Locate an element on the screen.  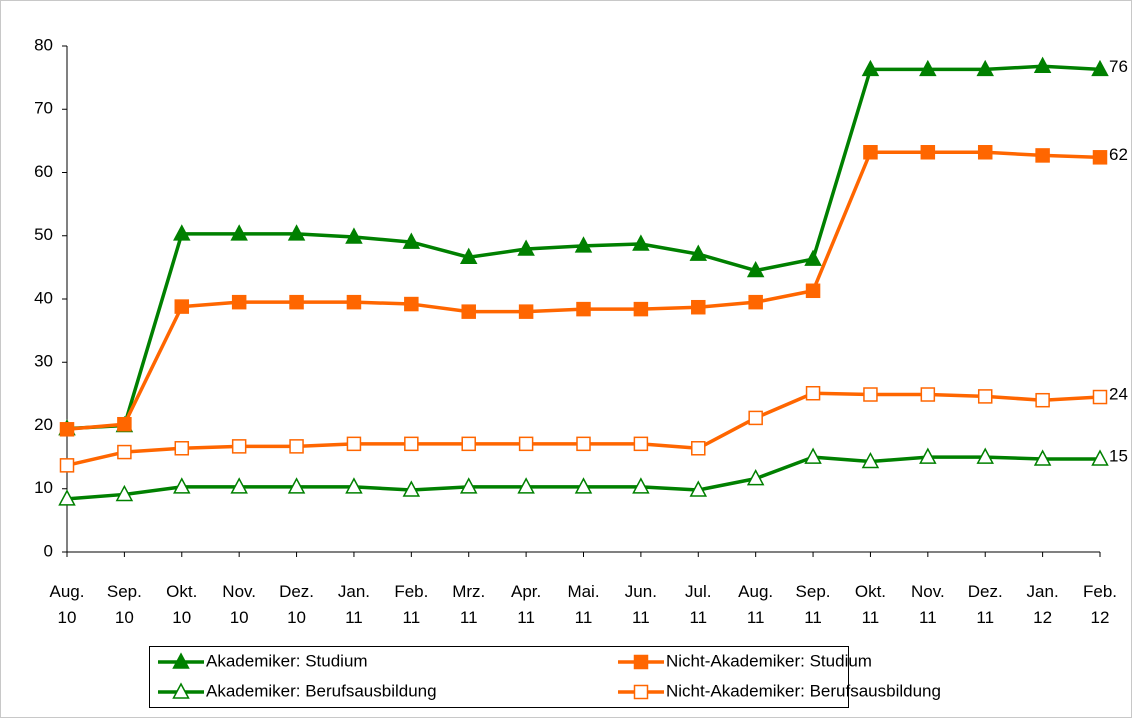
data-label: 76 is located at coordinates (1118, 66).